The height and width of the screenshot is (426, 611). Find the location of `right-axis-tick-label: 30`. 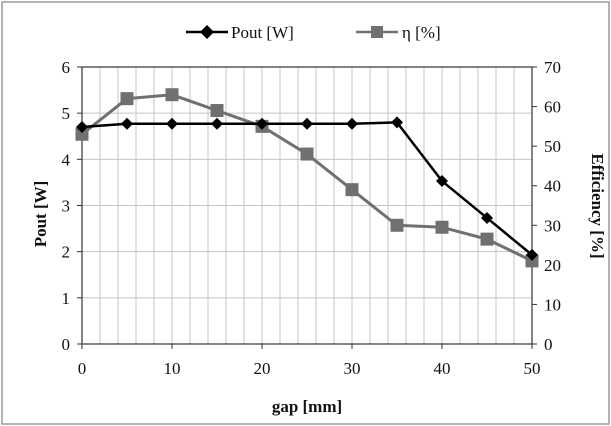

right-axis-tick-label: 30 is located at coordinates (552, 225).